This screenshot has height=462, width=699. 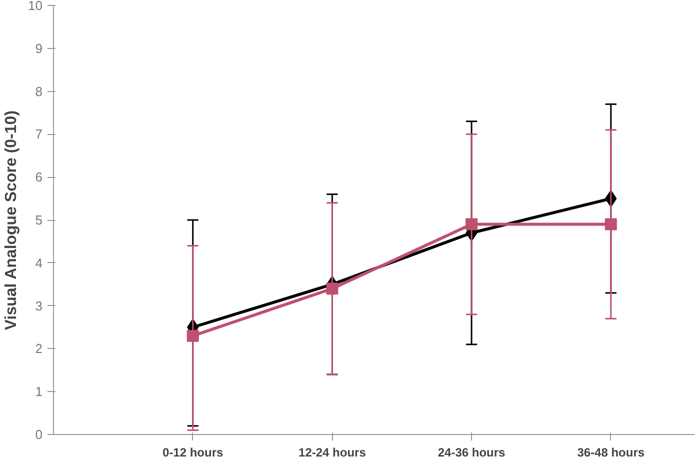 I want to click on y-tick-label: 7, so click(x=39, y=134).